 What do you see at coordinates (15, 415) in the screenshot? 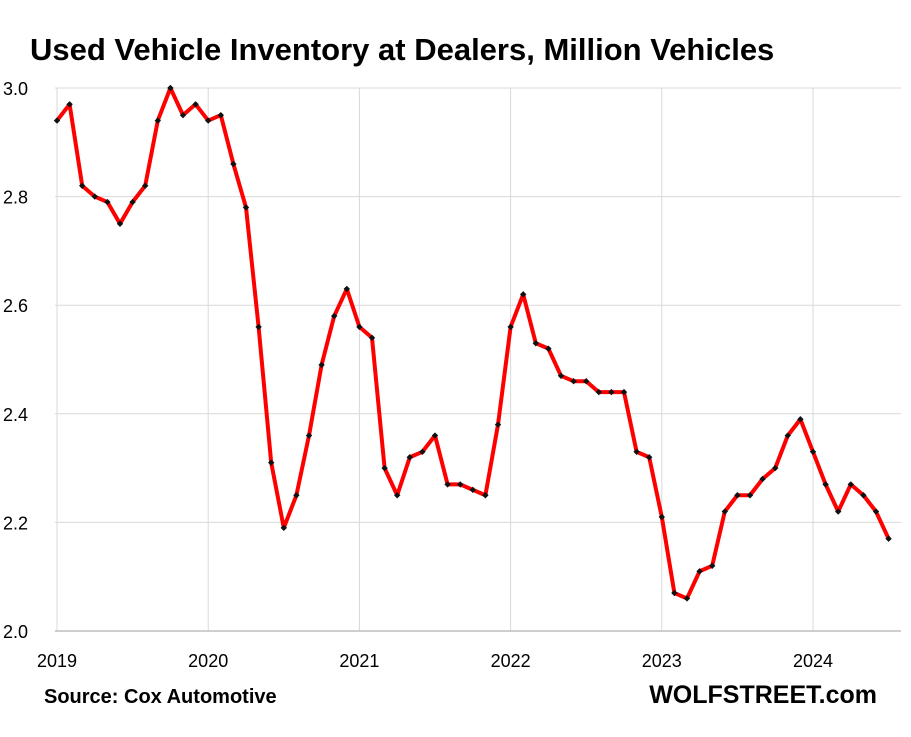
I see `y-tick-label: 2.4` at bounding box center [15, 415].